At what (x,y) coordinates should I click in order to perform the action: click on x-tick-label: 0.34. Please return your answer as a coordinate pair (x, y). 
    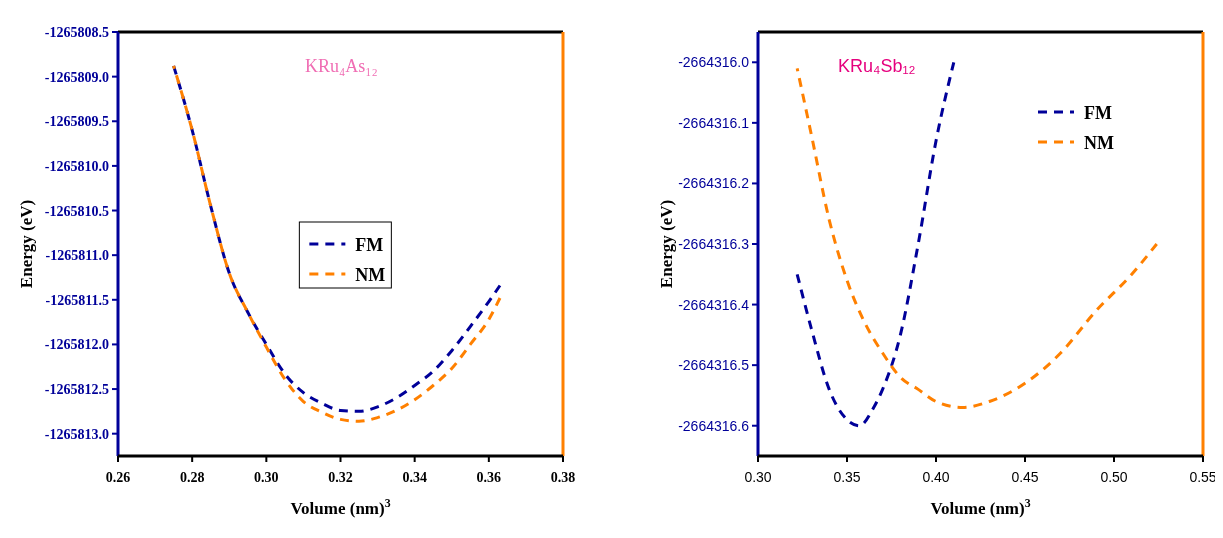
    Looking at the image, I should click on (414, 477).